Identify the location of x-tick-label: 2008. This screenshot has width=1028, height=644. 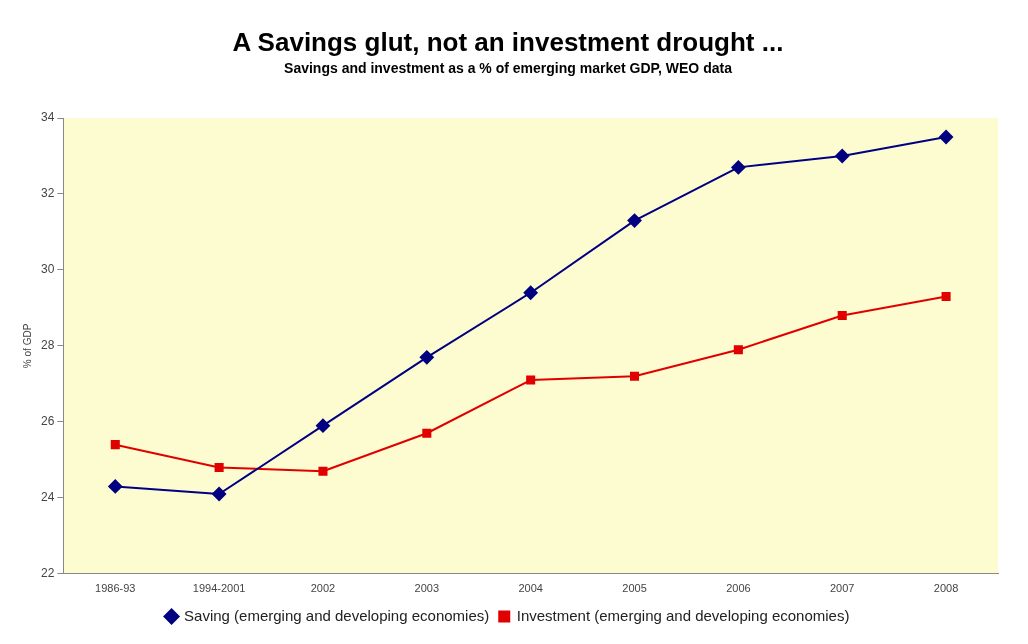
(946, 588).